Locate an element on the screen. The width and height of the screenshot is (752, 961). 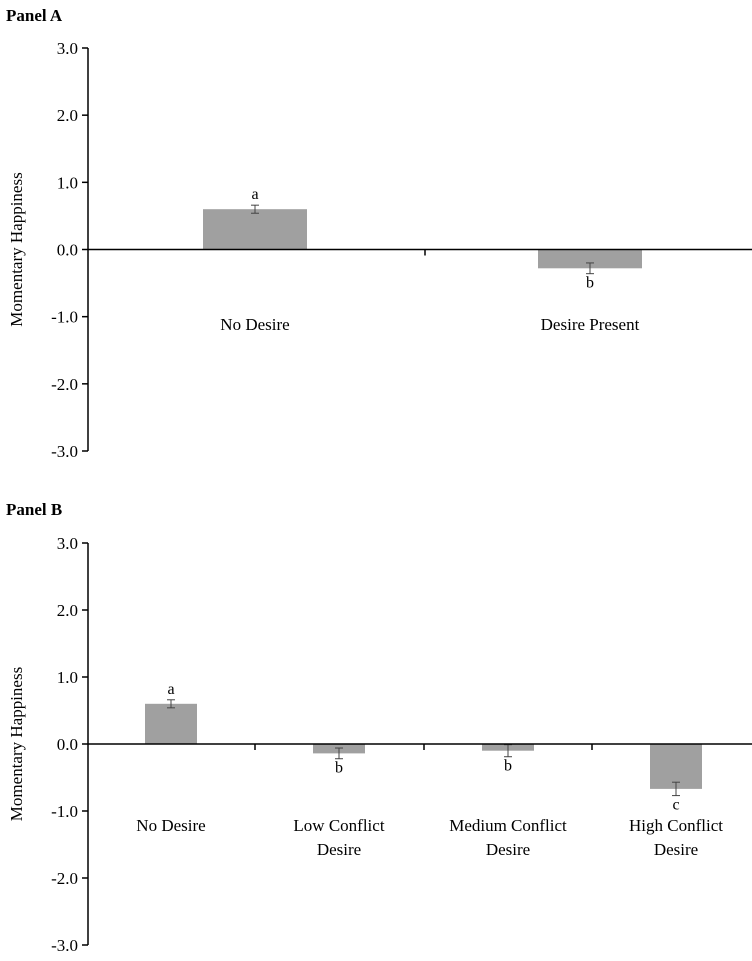
category-label: High Conflict is located at coordinates (676, 825).